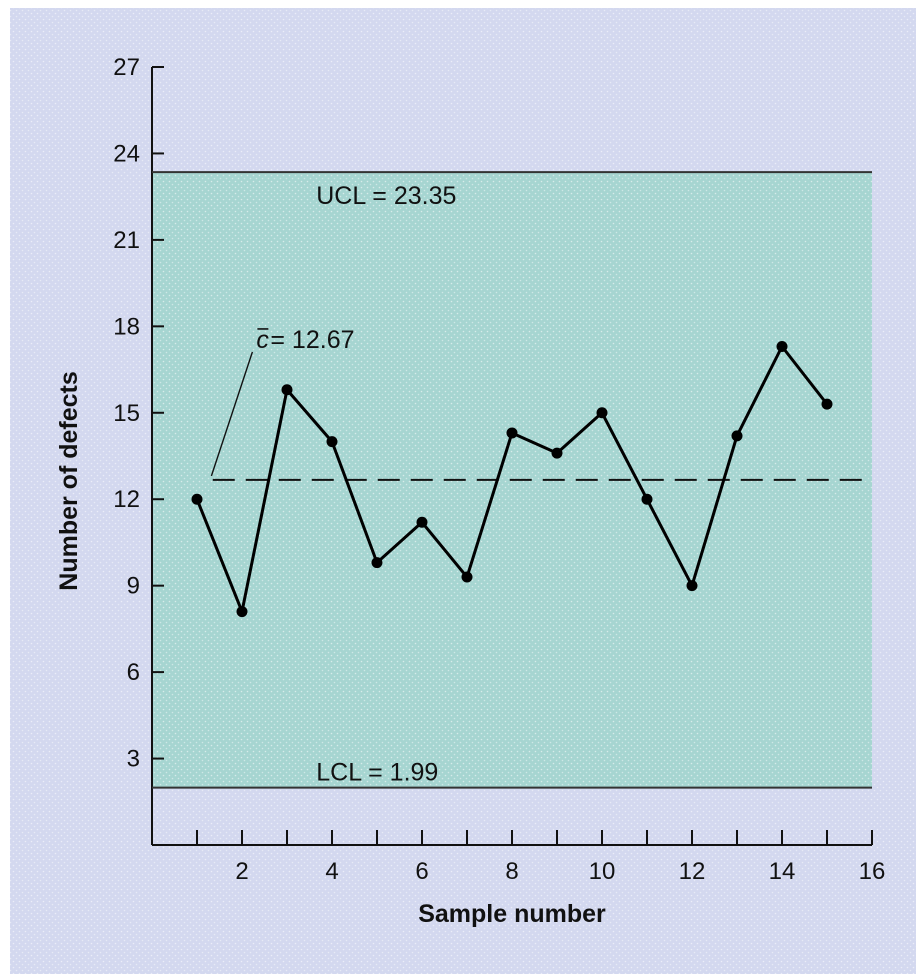 The image size is (920, 979). I want to click on y-tick-label: 18, so click(126, 326).